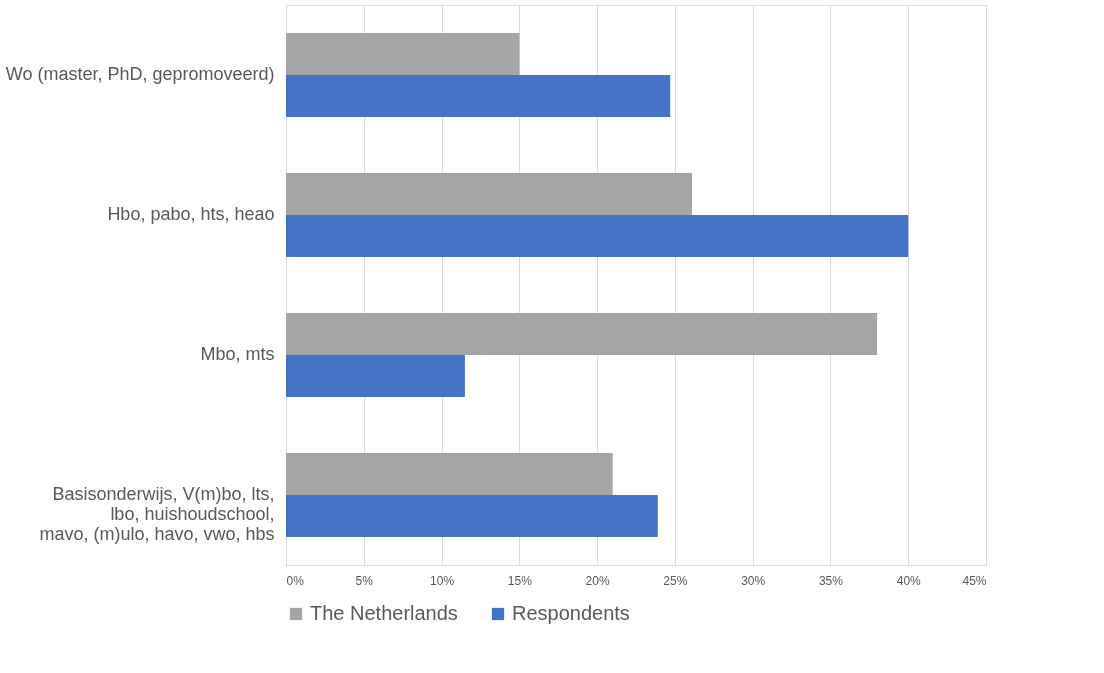 The height and width of the screenshot is (673, 1104). What do you see at coordinates (831, 580) in the screenshot?
I see `x-tick-label: 35%` at bounding box center [831, 580].